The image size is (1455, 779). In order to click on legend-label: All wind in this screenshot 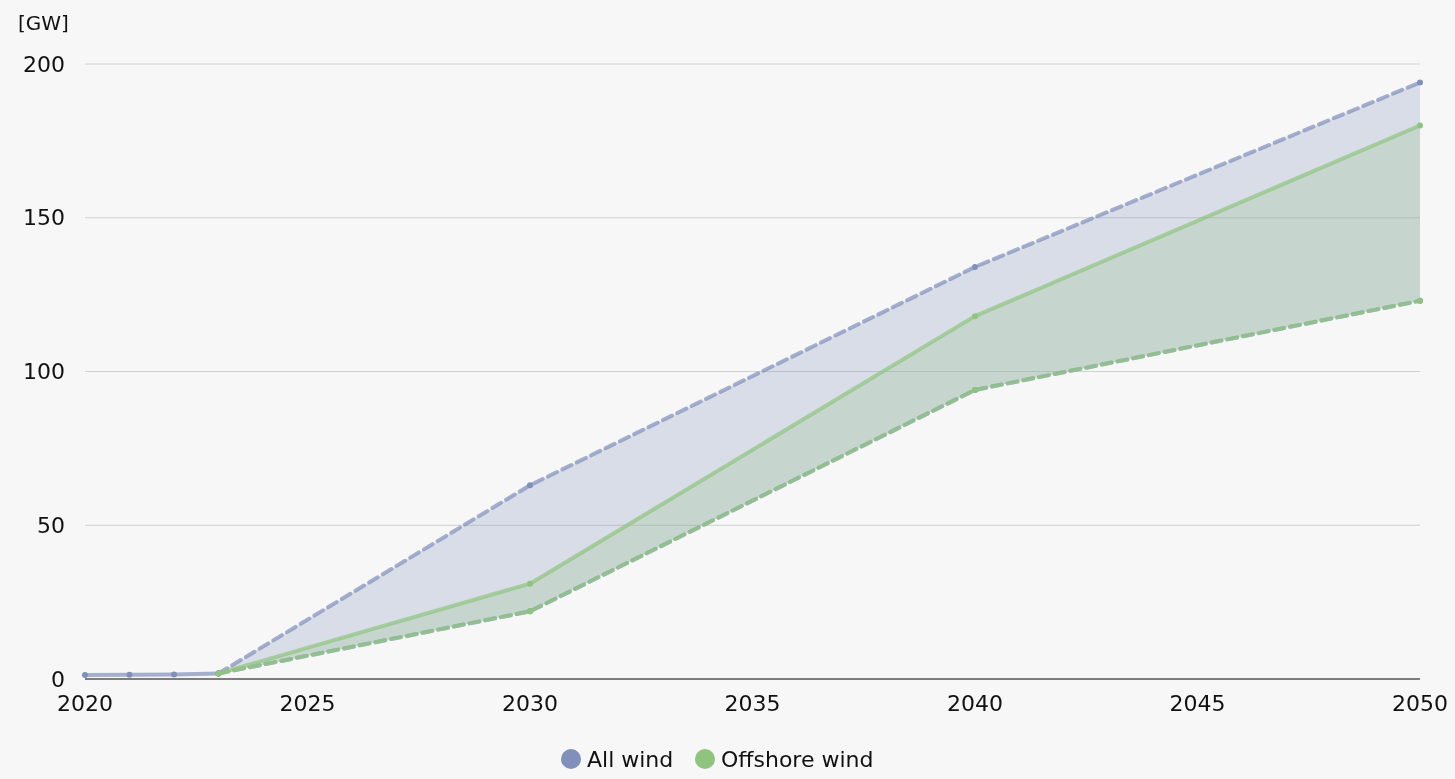, I will do `click(630, 759)`.